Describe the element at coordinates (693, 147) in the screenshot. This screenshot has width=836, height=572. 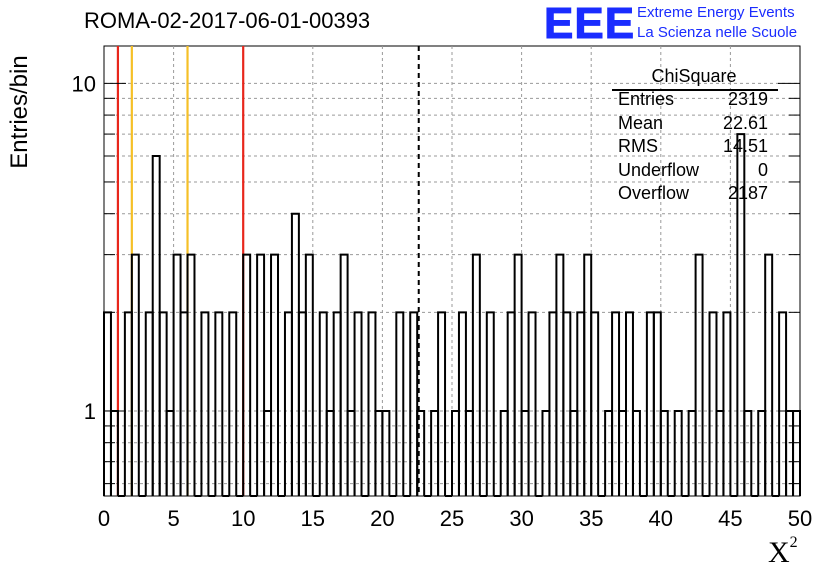
I see `stats-row-rms: RMS 14.51` at that location.